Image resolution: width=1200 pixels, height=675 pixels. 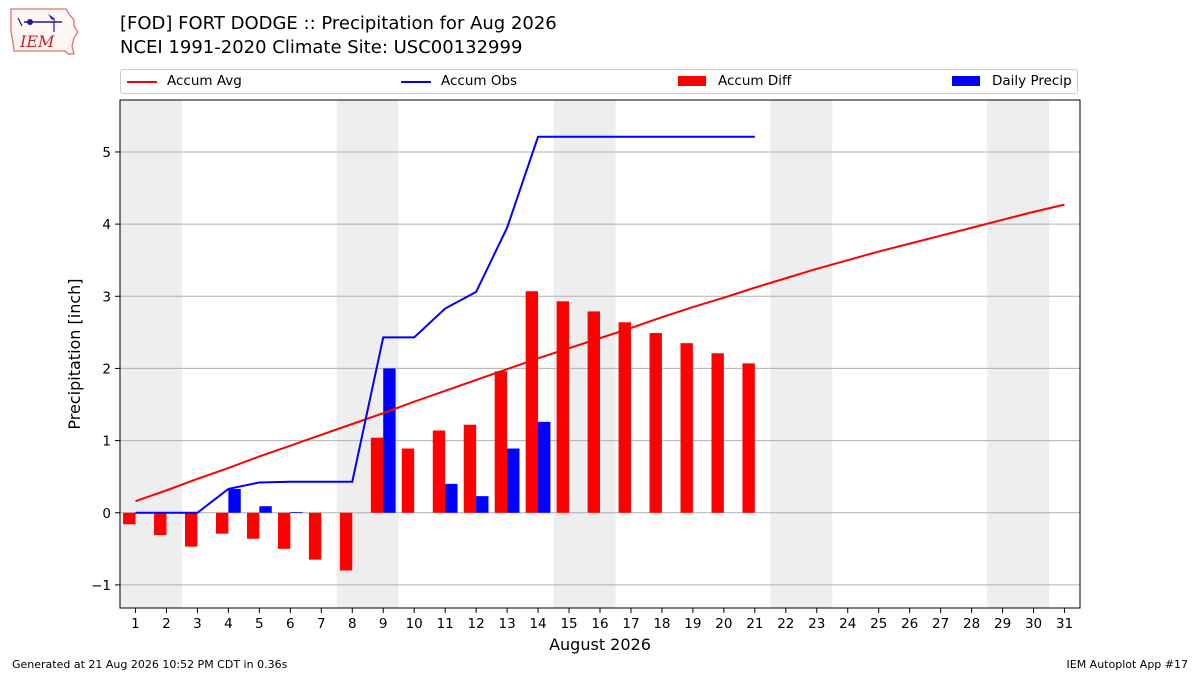 I want to click on x-tick-label-11: 11, so click(x=445, y=624).